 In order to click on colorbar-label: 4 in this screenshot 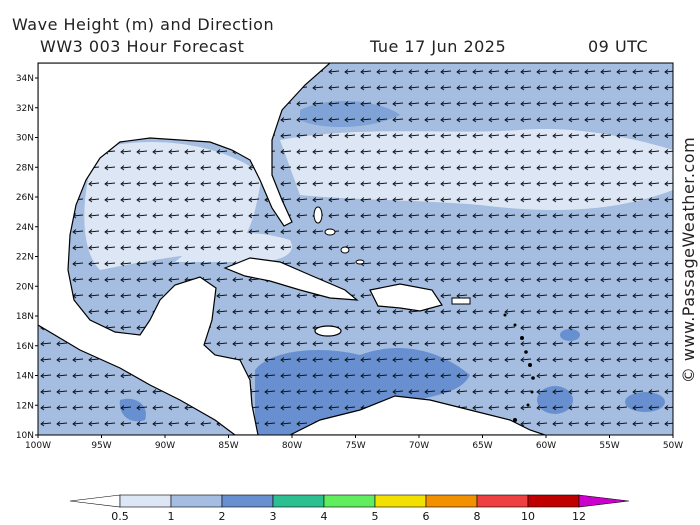, I will do `click(324, 516)`.